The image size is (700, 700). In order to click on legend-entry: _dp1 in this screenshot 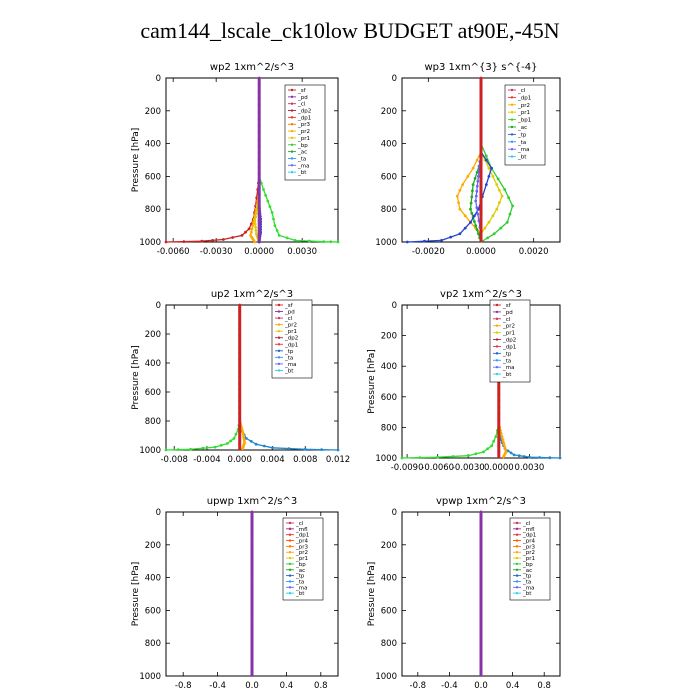, I will do `click(529, 536)`.